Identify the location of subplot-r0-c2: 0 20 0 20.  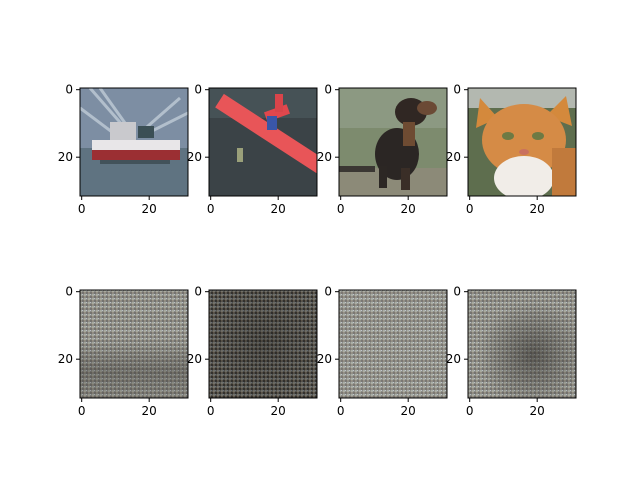
(382, 149).